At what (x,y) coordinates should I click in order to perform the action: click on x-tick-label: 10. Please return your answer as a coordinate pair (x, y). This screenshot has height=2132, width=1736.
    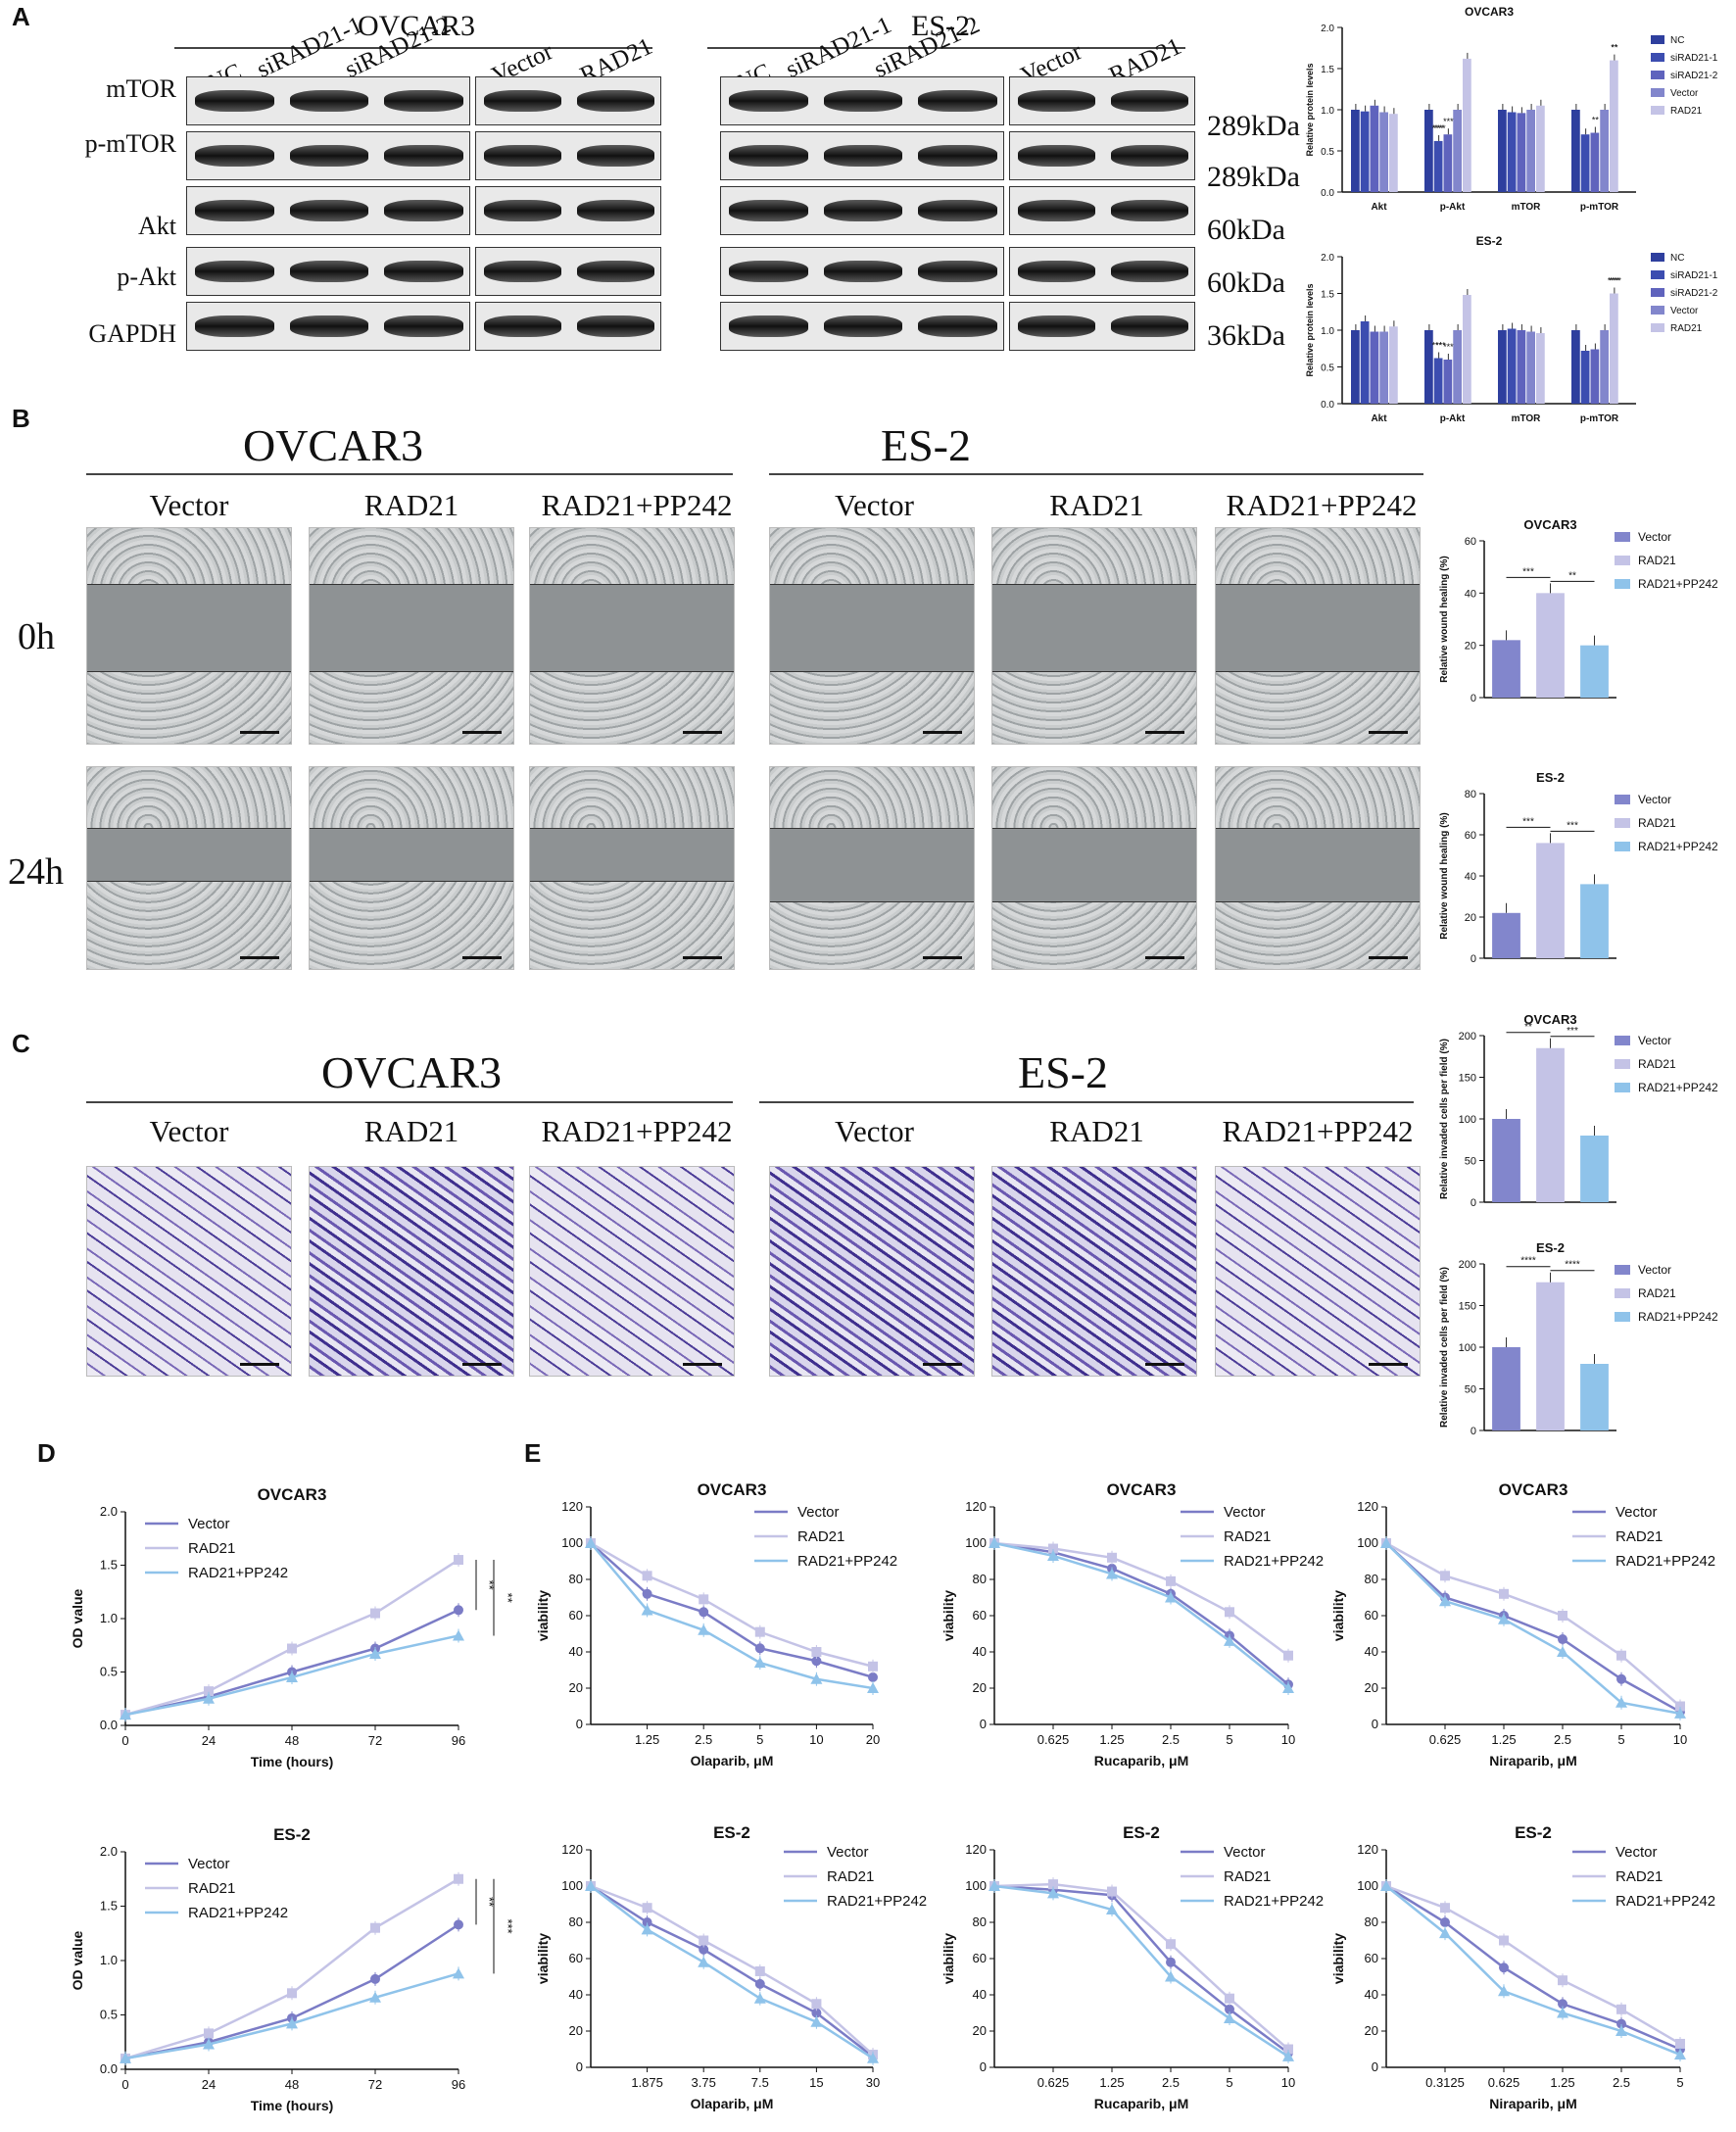
    Looking at the image, I should click on (1680, 1739).